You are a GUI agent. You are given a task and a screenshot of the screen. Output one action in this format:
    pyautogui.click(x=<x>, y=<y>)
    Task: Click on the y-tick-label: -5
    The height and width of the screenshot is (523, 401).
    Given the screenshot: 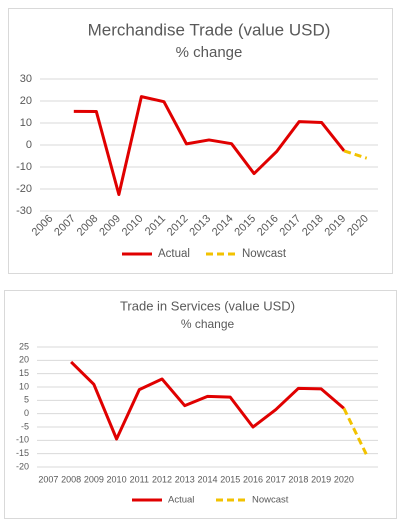 What is the action you would take?
    pyautogui.click(x=25, y=426)
    